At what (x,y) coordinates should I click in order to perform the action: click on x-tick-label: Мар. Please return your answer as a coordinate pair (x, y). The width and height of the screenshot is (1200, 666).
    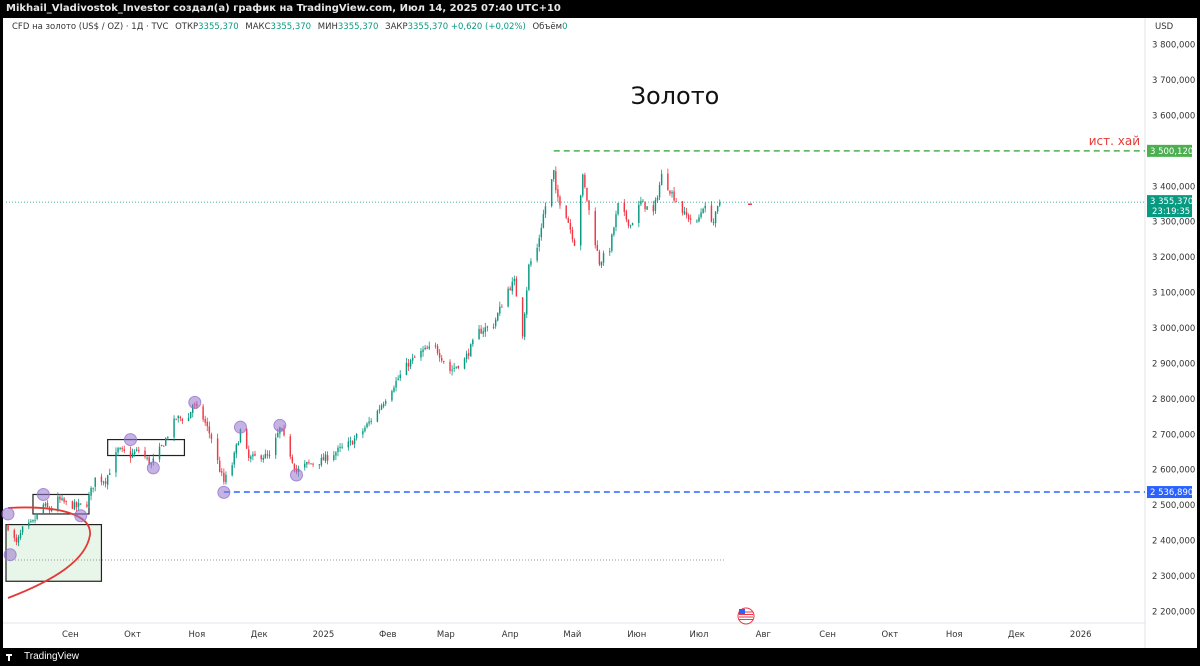
    Looking at the image, I should click on (446, 635).